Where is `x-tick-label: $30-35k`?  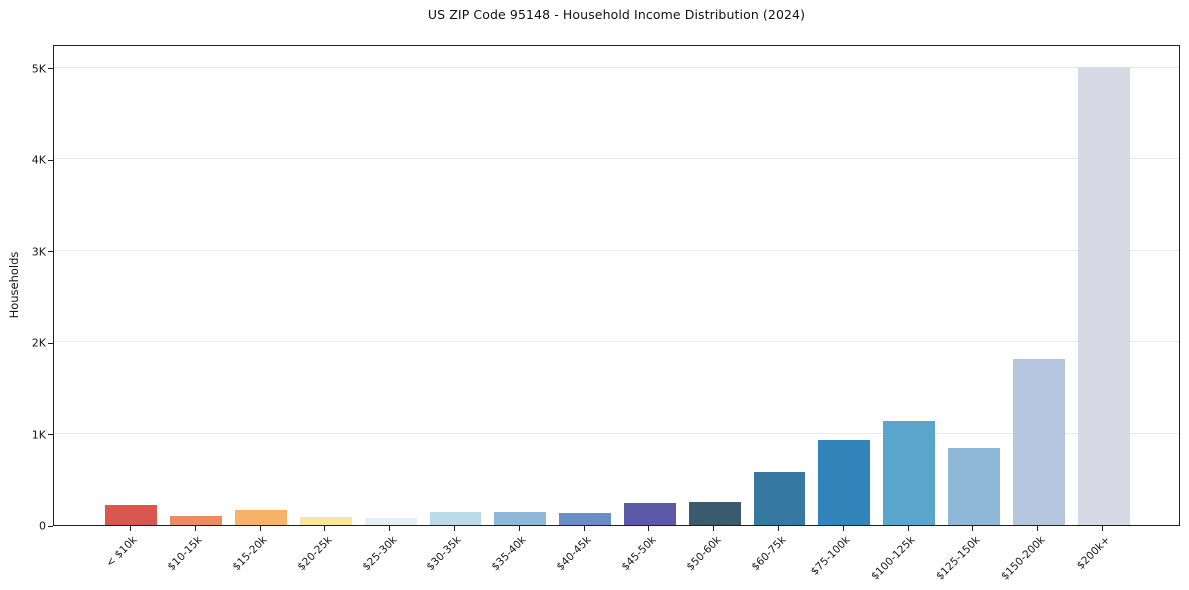
x-tick-label: $30-35k is located at coordinates (444, 554).